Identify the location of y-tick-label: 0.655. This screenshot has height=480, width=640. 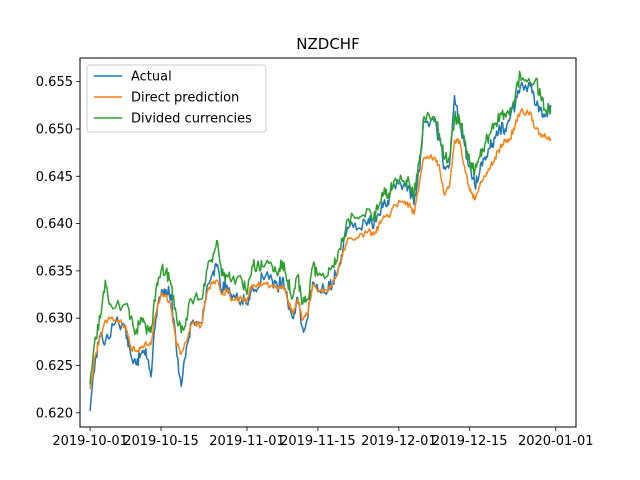
(54, 82).